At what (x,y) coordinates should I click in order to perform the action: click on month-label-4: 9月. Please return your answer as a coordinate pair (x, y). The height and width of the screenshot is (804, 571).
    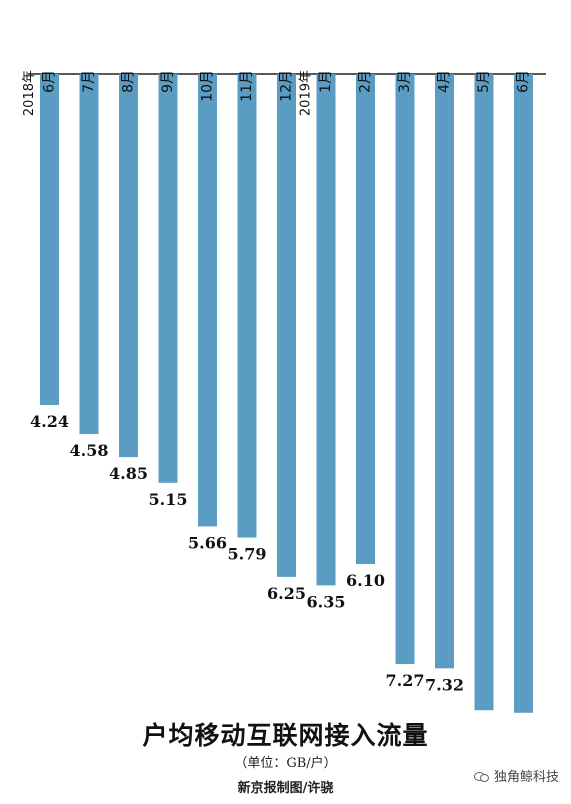
    Looking at the image, I should click on (168, 81).